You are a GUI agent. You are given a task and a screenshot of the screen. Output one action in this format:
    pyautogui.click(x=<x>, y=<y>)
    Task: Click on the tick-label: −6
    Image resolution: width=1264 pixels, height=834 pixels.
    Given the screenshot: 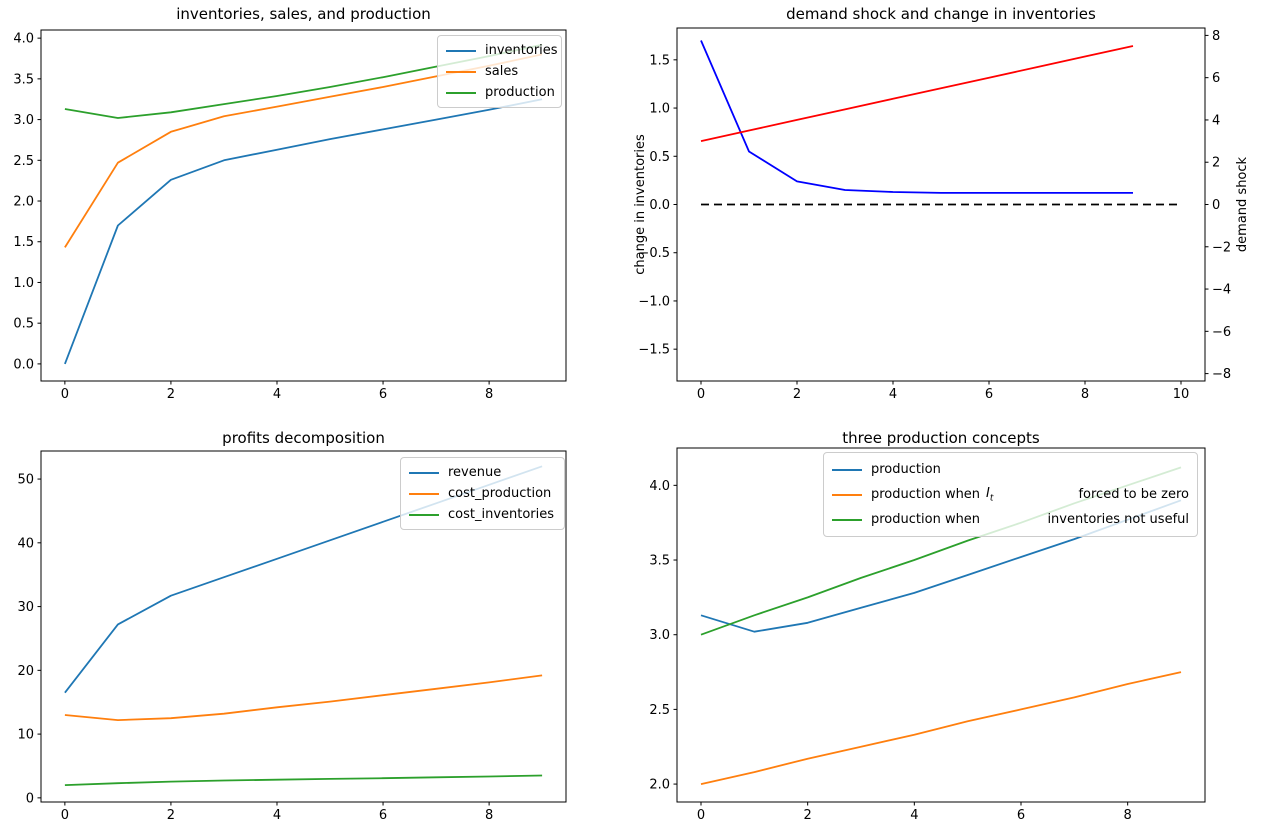 What is the action you would take?
    pyautogui.click(x=1221, y=332)
    